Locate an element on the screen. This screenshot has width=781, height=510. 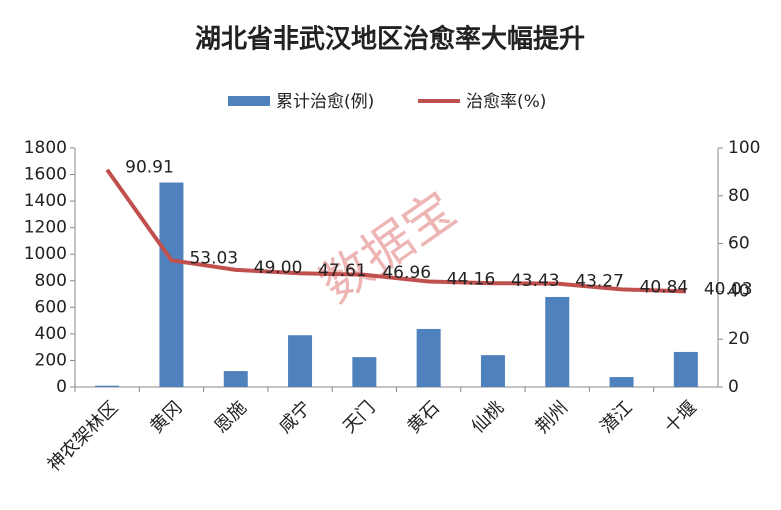
y-tick-label: 200 is located at coordinates (51, 360).